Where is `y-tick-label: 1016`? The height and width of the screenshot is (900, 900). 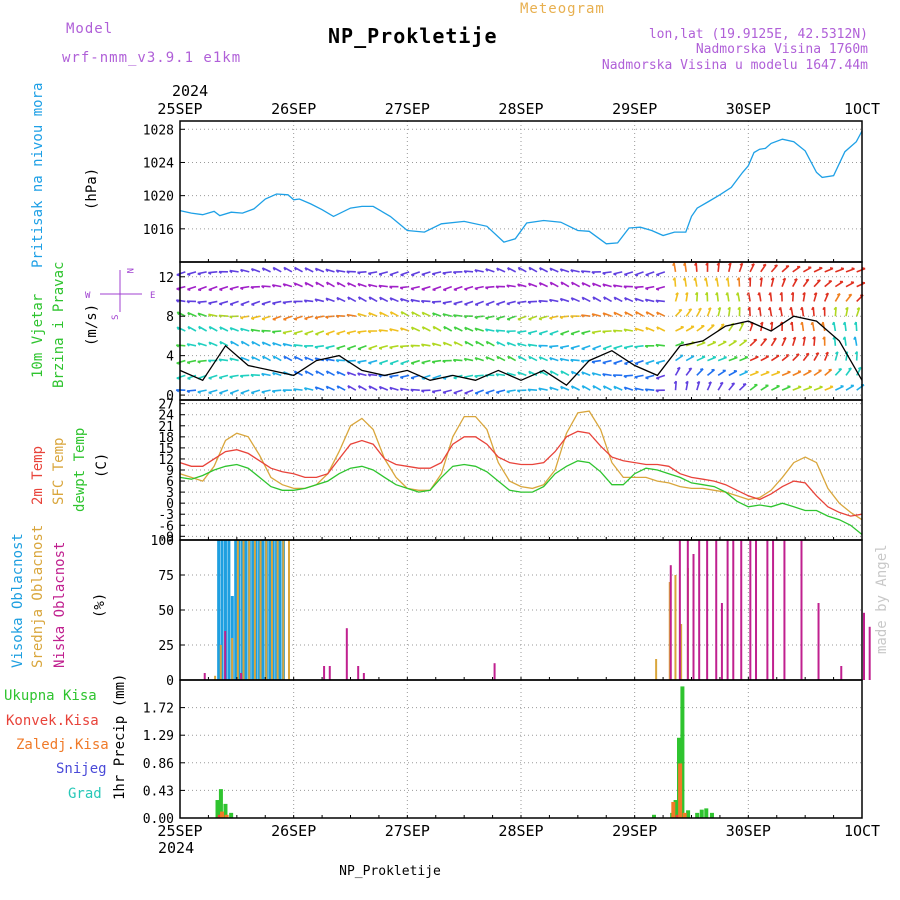
y-tick-label: 1016 is located at coordinates (158, 230).